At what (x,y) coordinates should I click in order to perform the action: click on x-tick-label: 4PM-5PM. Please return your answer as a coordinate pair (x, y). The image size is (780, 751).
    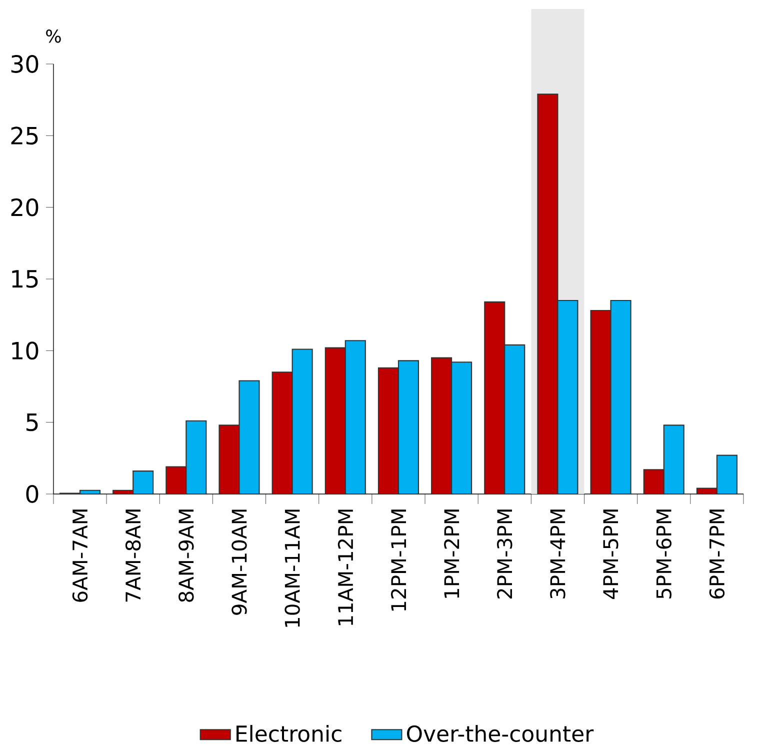
    Looking at the image, I should click on (610, 554).